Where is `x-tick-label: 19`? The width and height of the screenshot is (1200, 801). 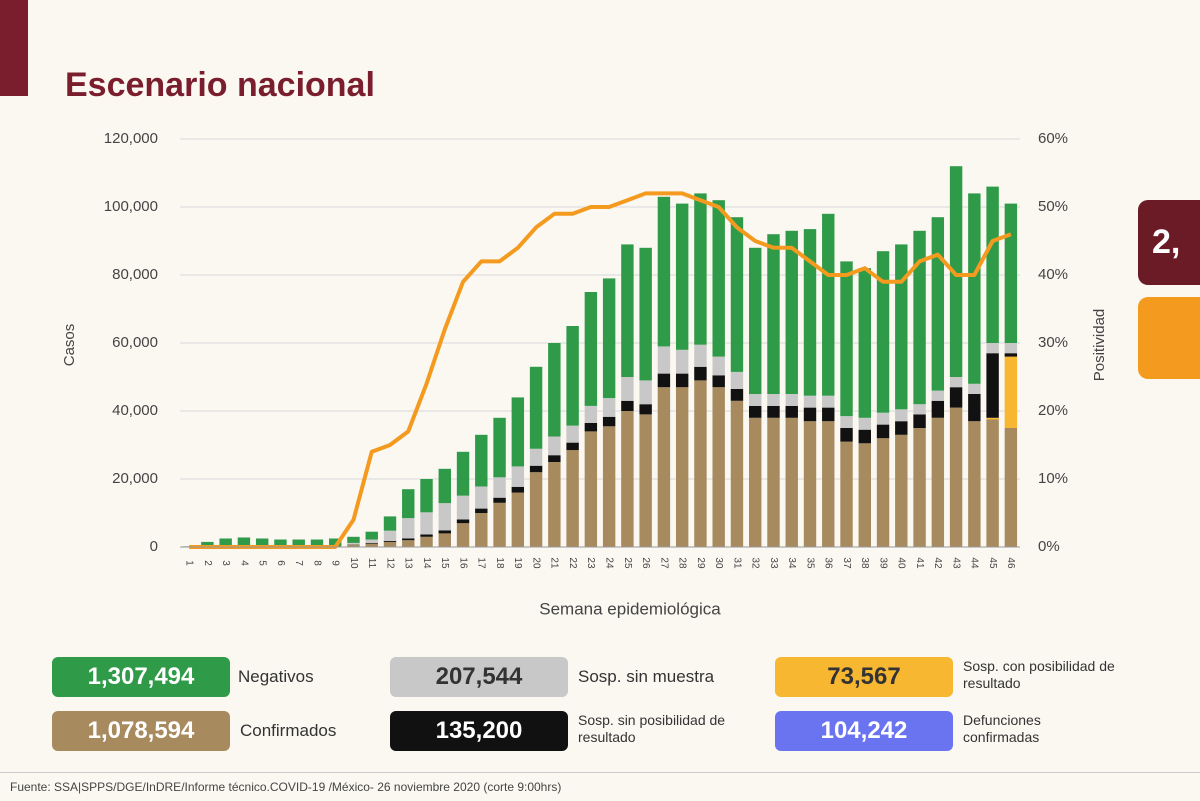 x-tick-label: 19 is located at coordinates (517, 563).